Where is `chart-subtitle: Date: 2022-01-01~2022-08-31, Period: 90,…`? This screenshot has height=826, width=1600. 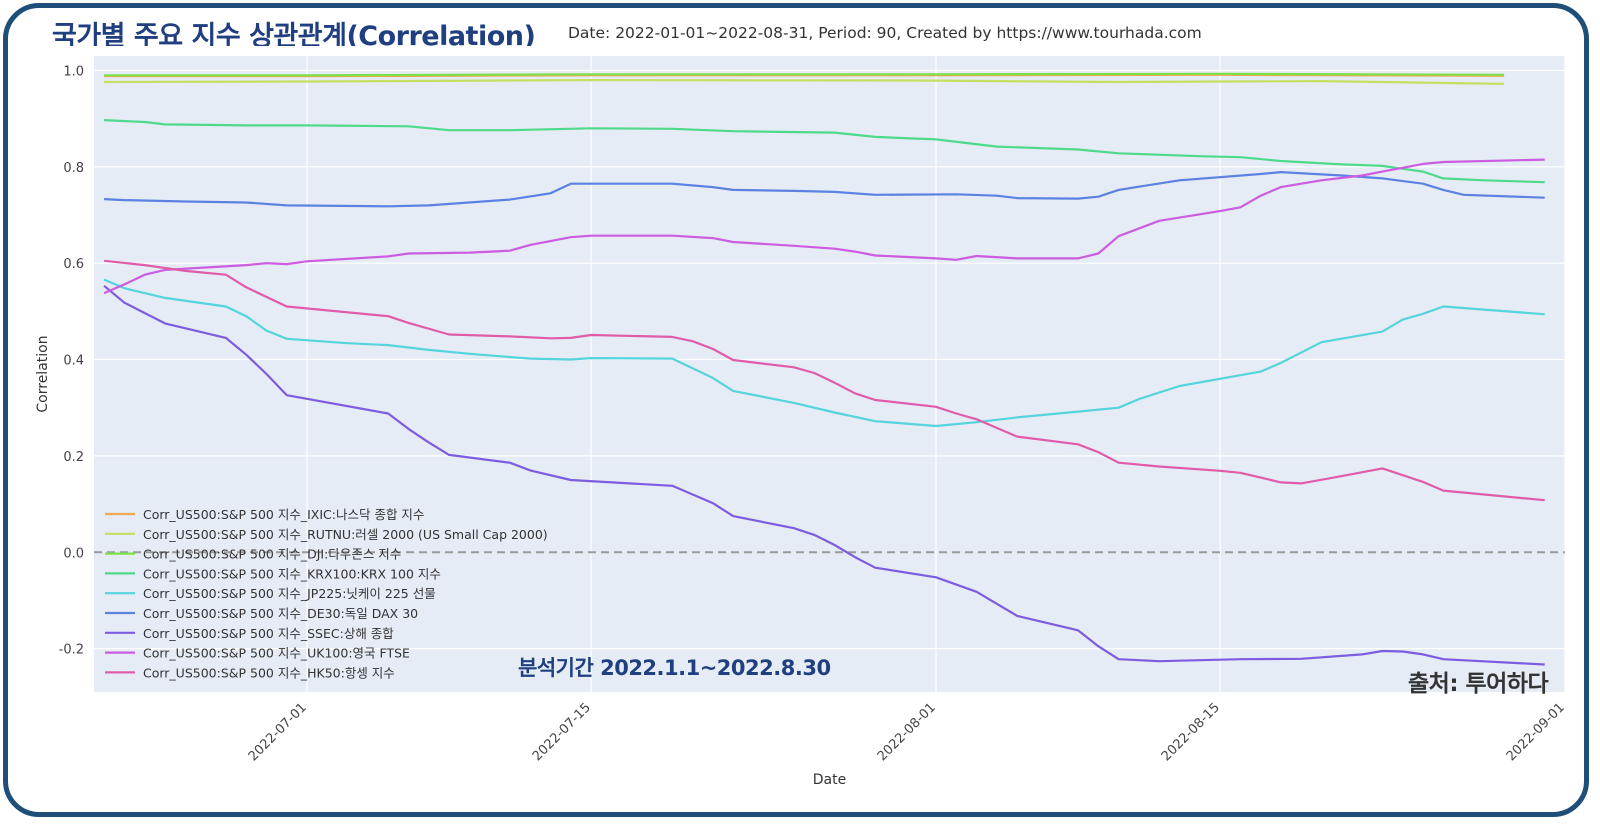
chart-subtitle: Date: 2022-01-01~2022-08-31, Period: 90,… is located at coordinates (885, 33).